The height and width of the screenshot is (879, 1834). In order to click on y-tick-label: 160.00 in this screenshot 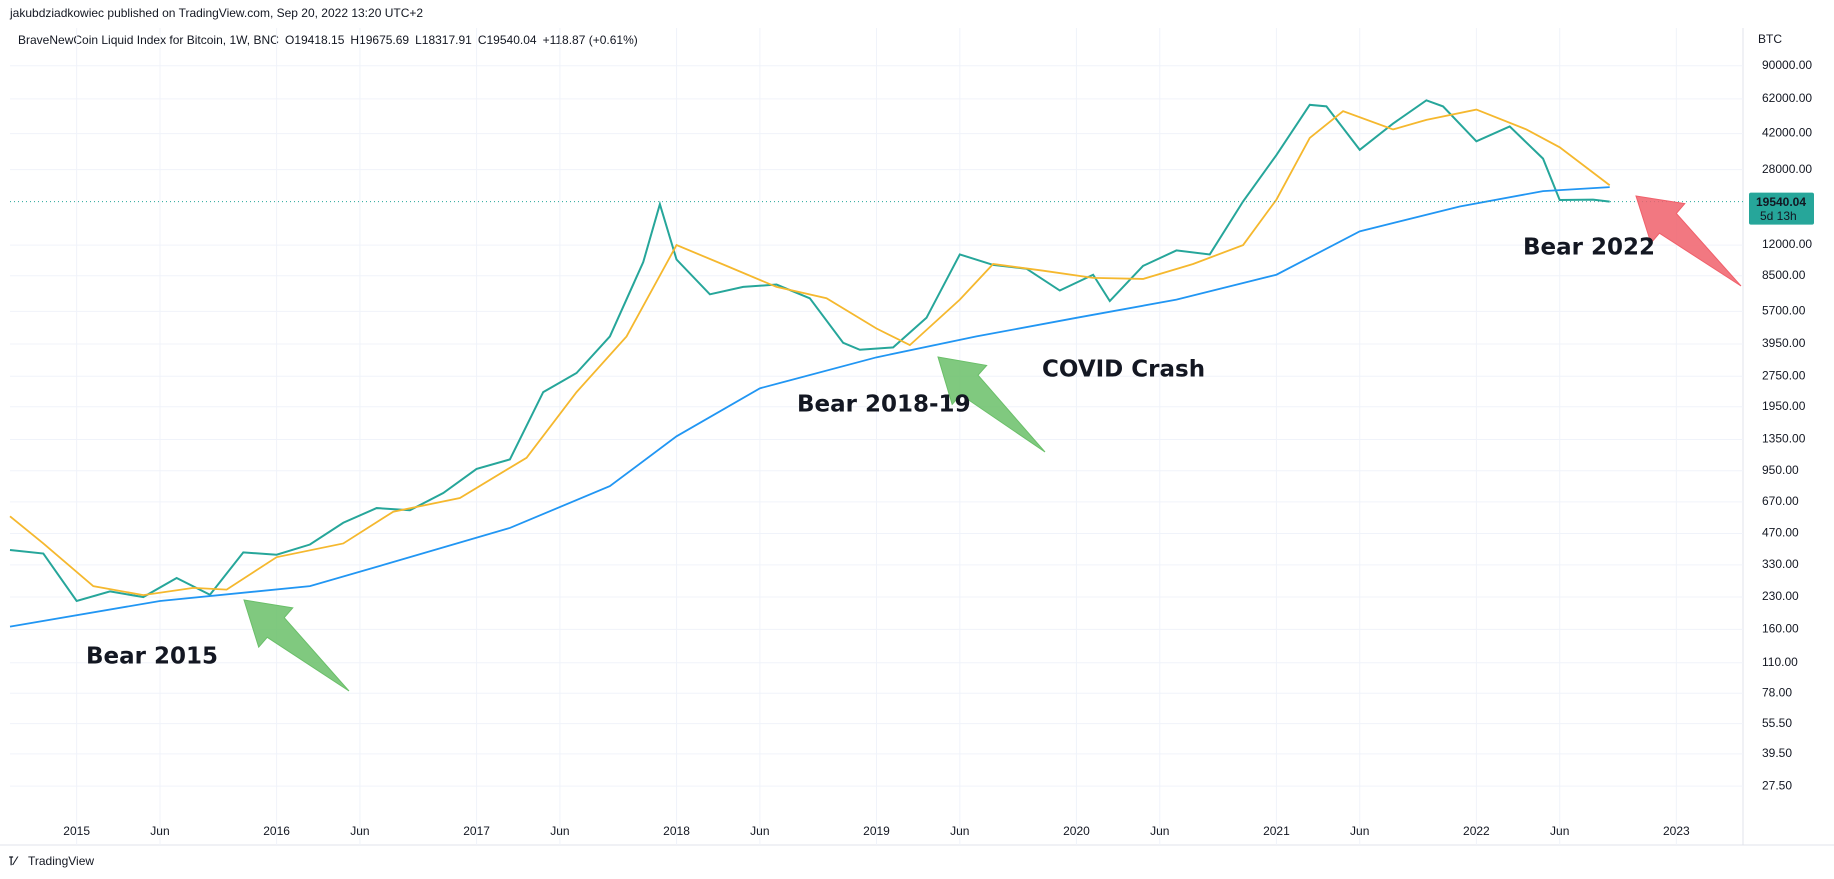, I will do `click(1780, 629)`.